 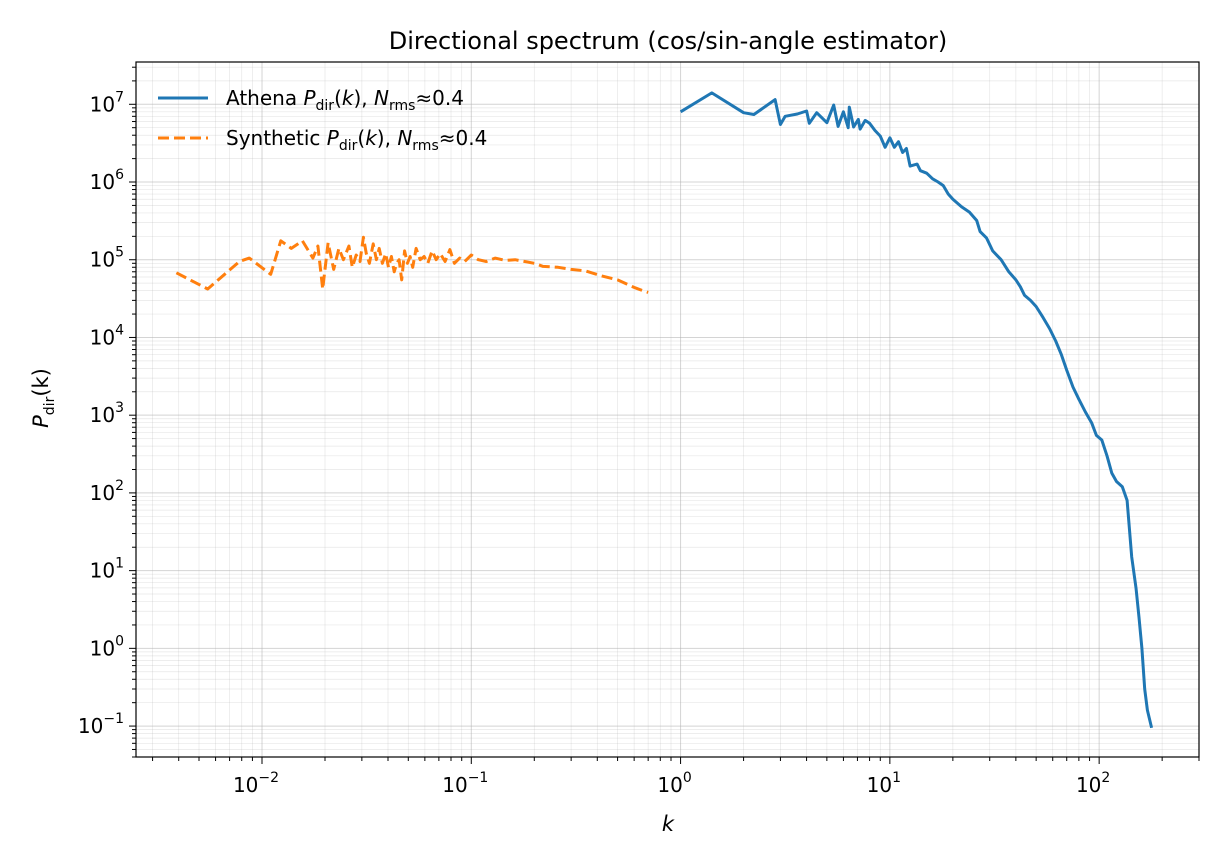 What do you see at coordinates (896, 778) in the screenshot?
I see `x-tick-exponent: 1` at bounding box center [896, 778].